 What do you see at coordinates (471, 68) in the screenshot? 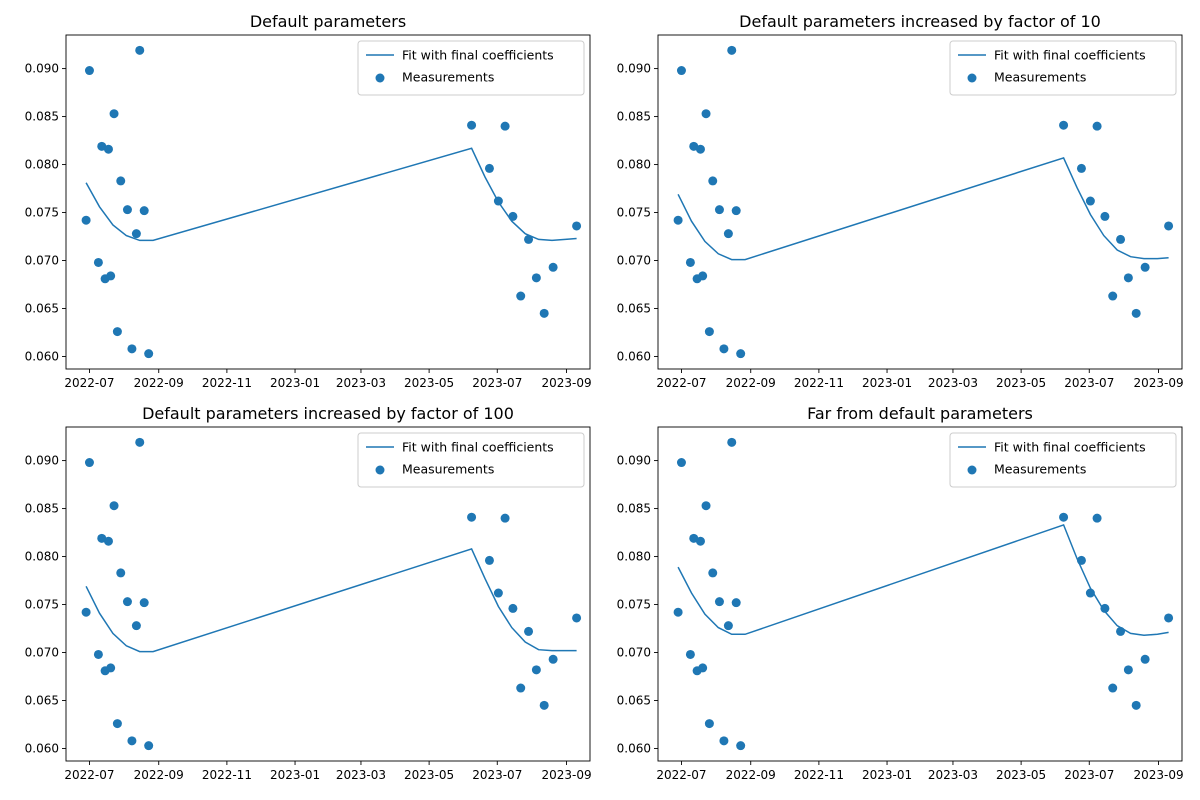
I see `legend-box` at bounding box center [471, 68].